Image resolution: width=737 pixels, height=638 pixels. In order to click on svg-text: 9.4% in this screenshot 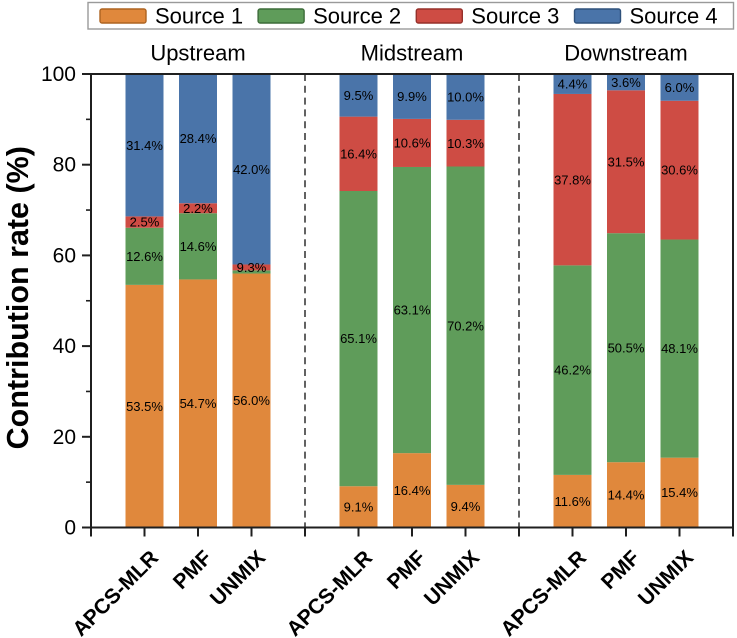, I will do `click(466, 506)`.